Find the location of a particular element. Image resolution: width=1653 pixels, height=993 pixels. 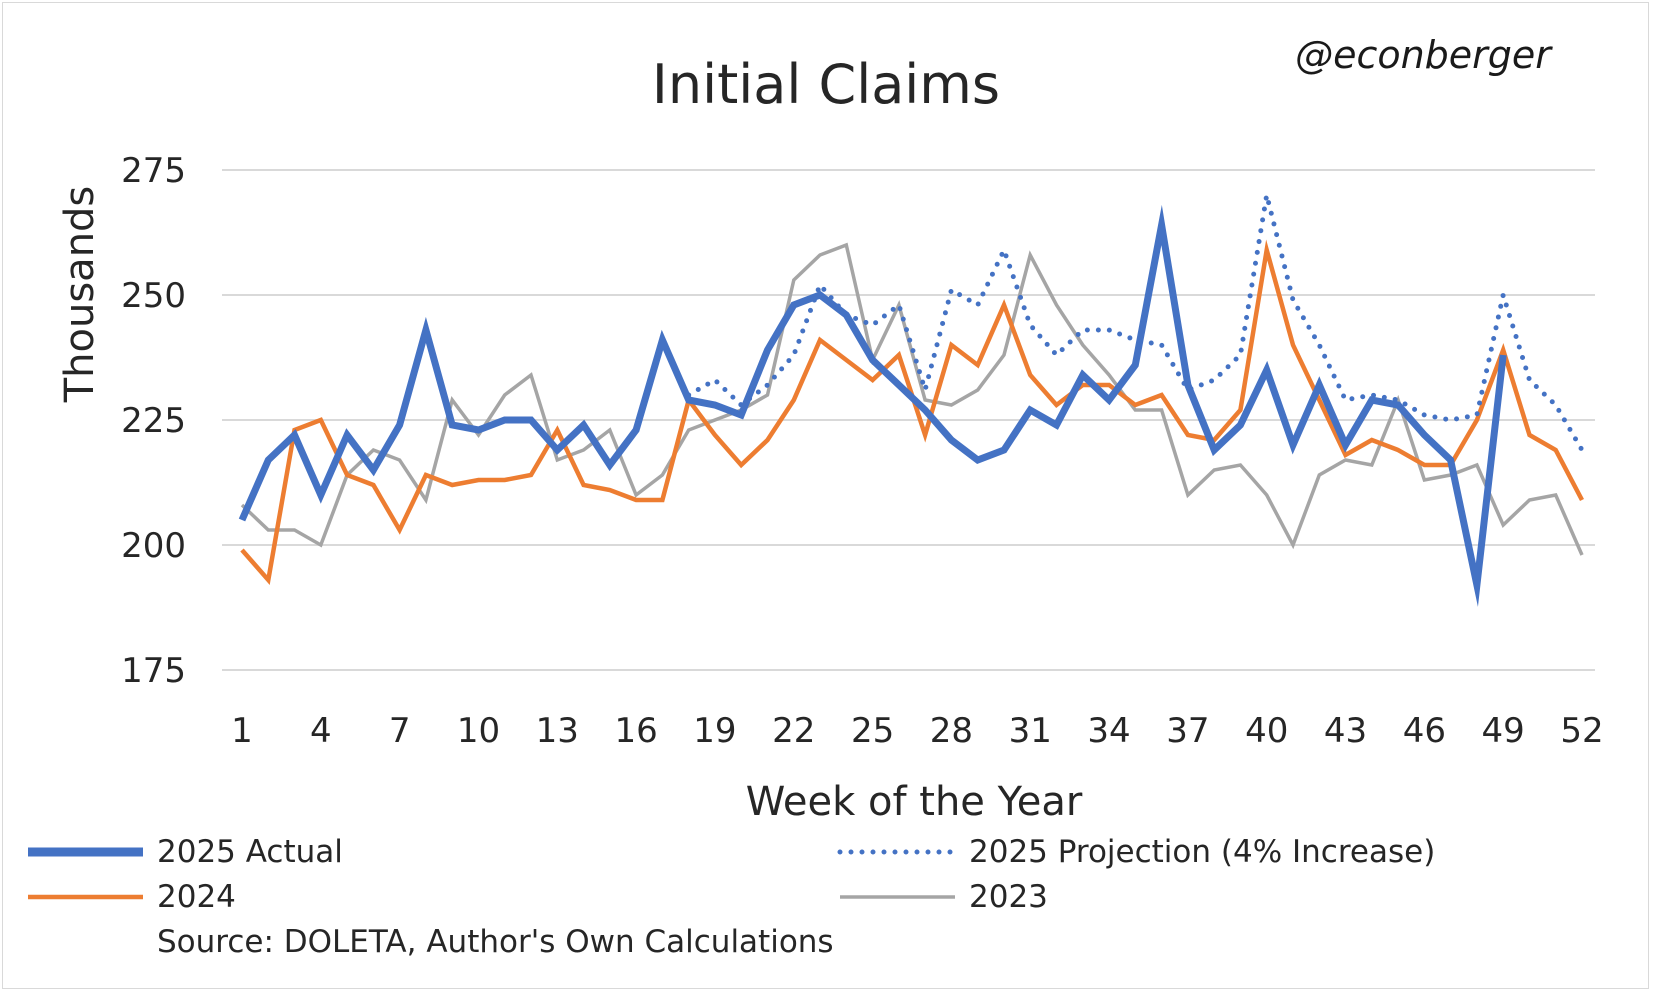

x-tick-label: 7 is located at coordinates (400, 731).